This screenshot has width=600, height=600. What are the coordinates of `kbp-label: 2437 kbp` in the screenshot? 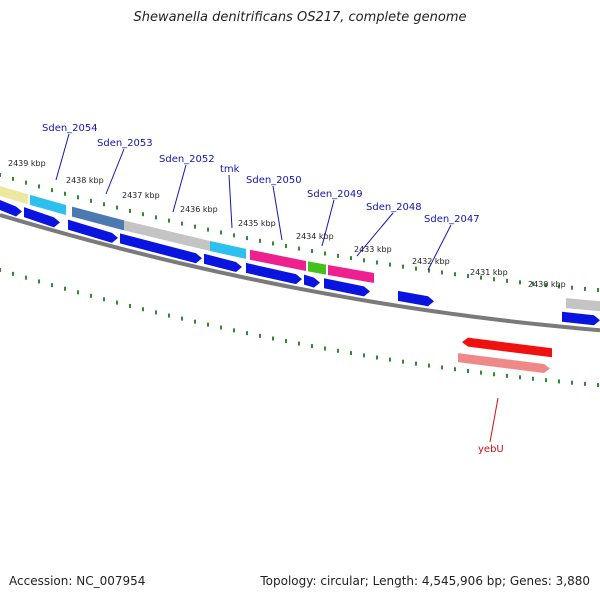 It's located at (141, 195).